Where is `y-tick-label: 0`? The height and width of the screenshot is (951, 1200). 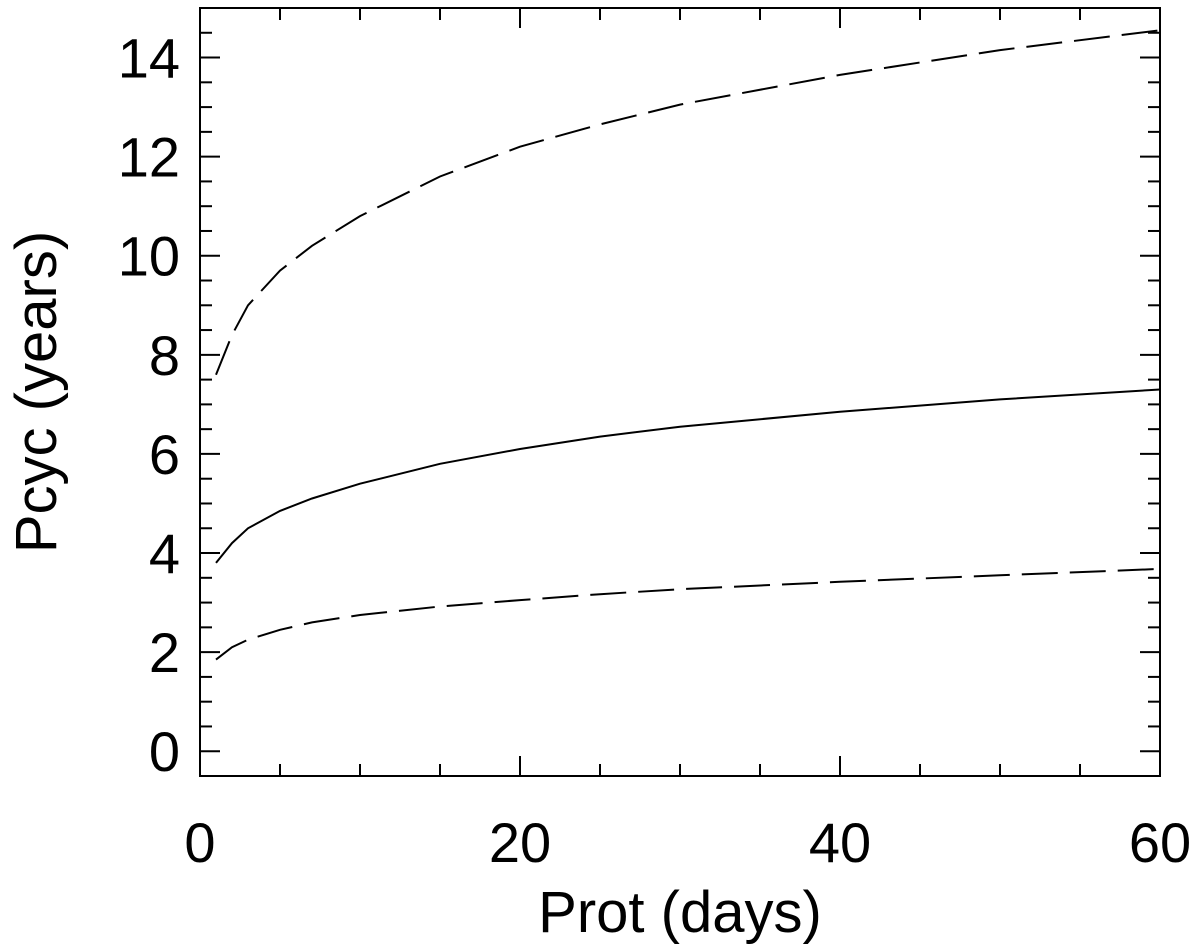 y-tick-label: 0 is located at coordinates (164, 751).